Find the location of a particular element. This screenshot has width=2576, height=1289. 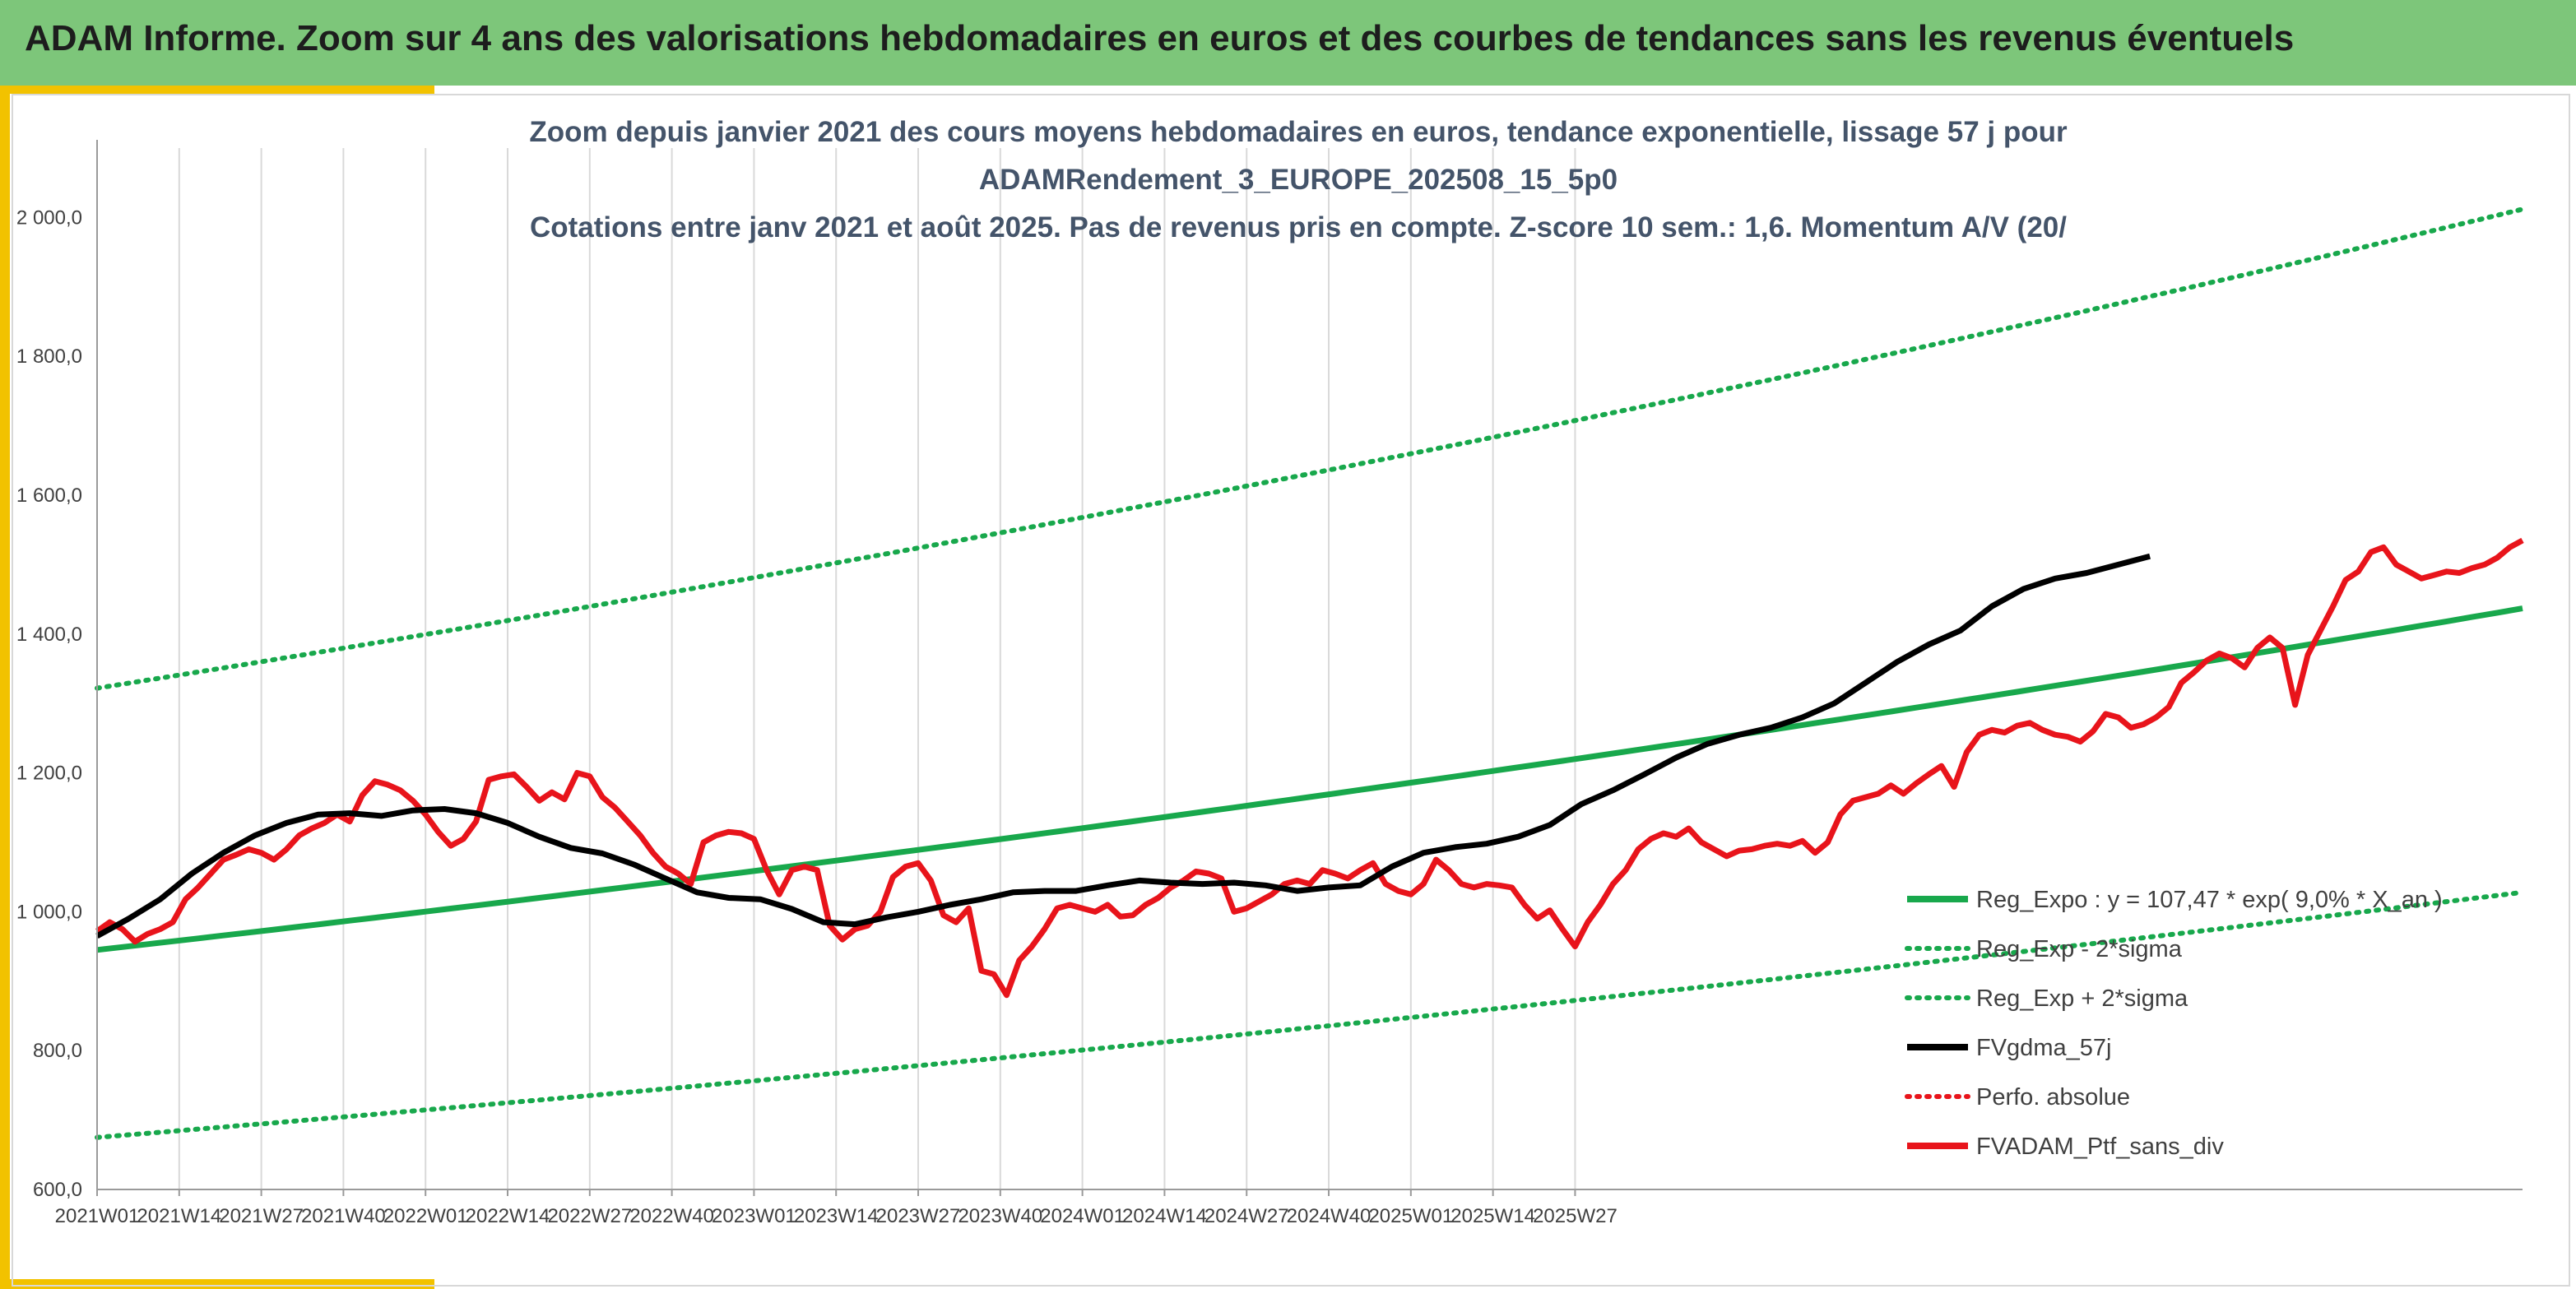

x-tick-label: 2025W01 is located at coordinates (1410, 1216).